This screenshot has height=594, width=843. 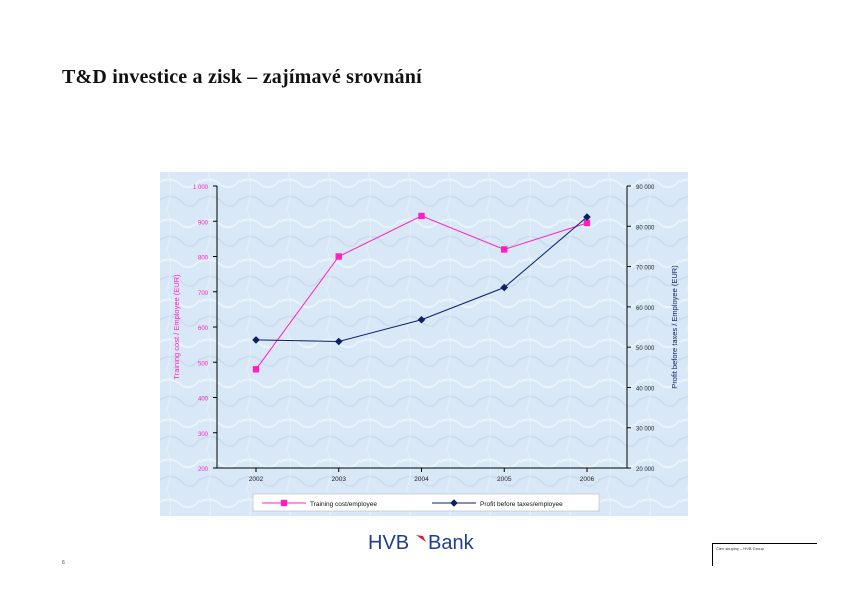 I want to click on y-tick-label: 900, so click(x=203, y=223).